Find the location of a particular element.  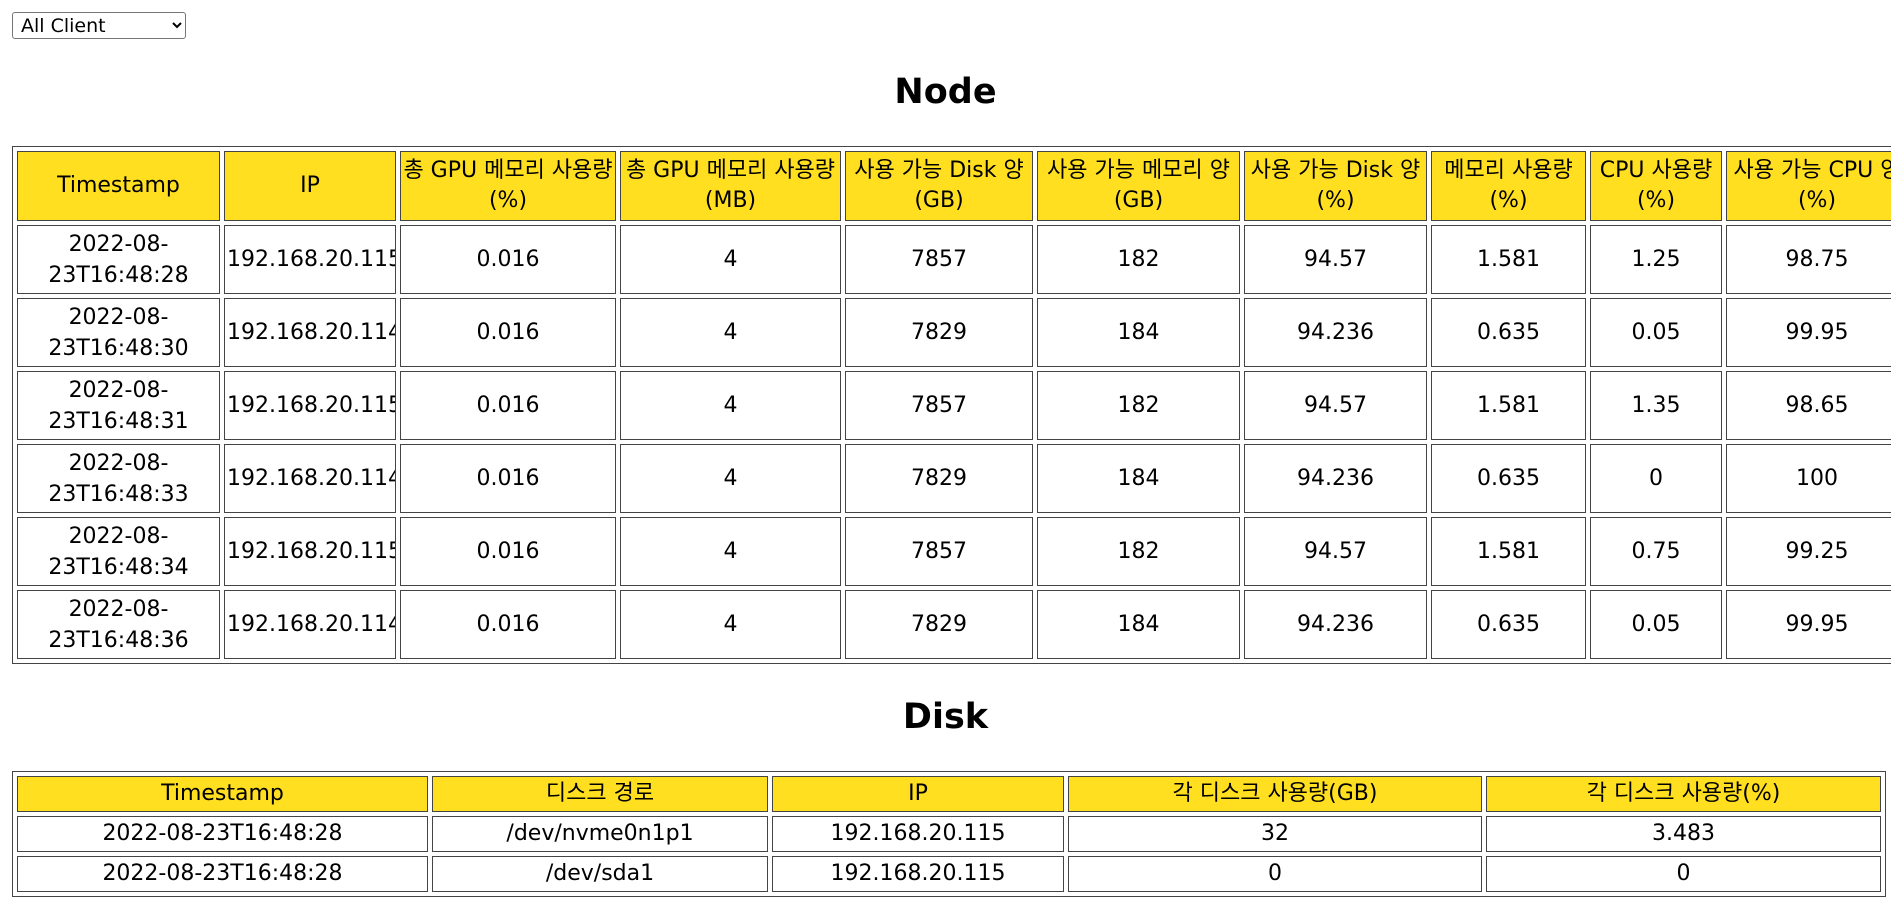

node-table-cell: 1.25 is located at coordinates (1656, 259).